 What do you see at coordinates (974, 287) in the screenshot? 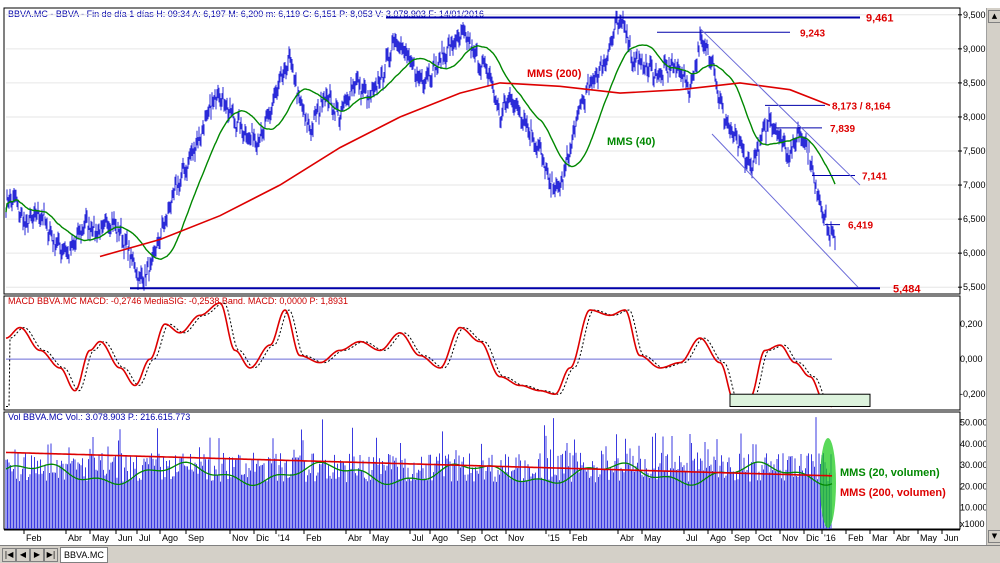
I see `price-y-tick-label: 5,500` at bounding box center [974, 287].